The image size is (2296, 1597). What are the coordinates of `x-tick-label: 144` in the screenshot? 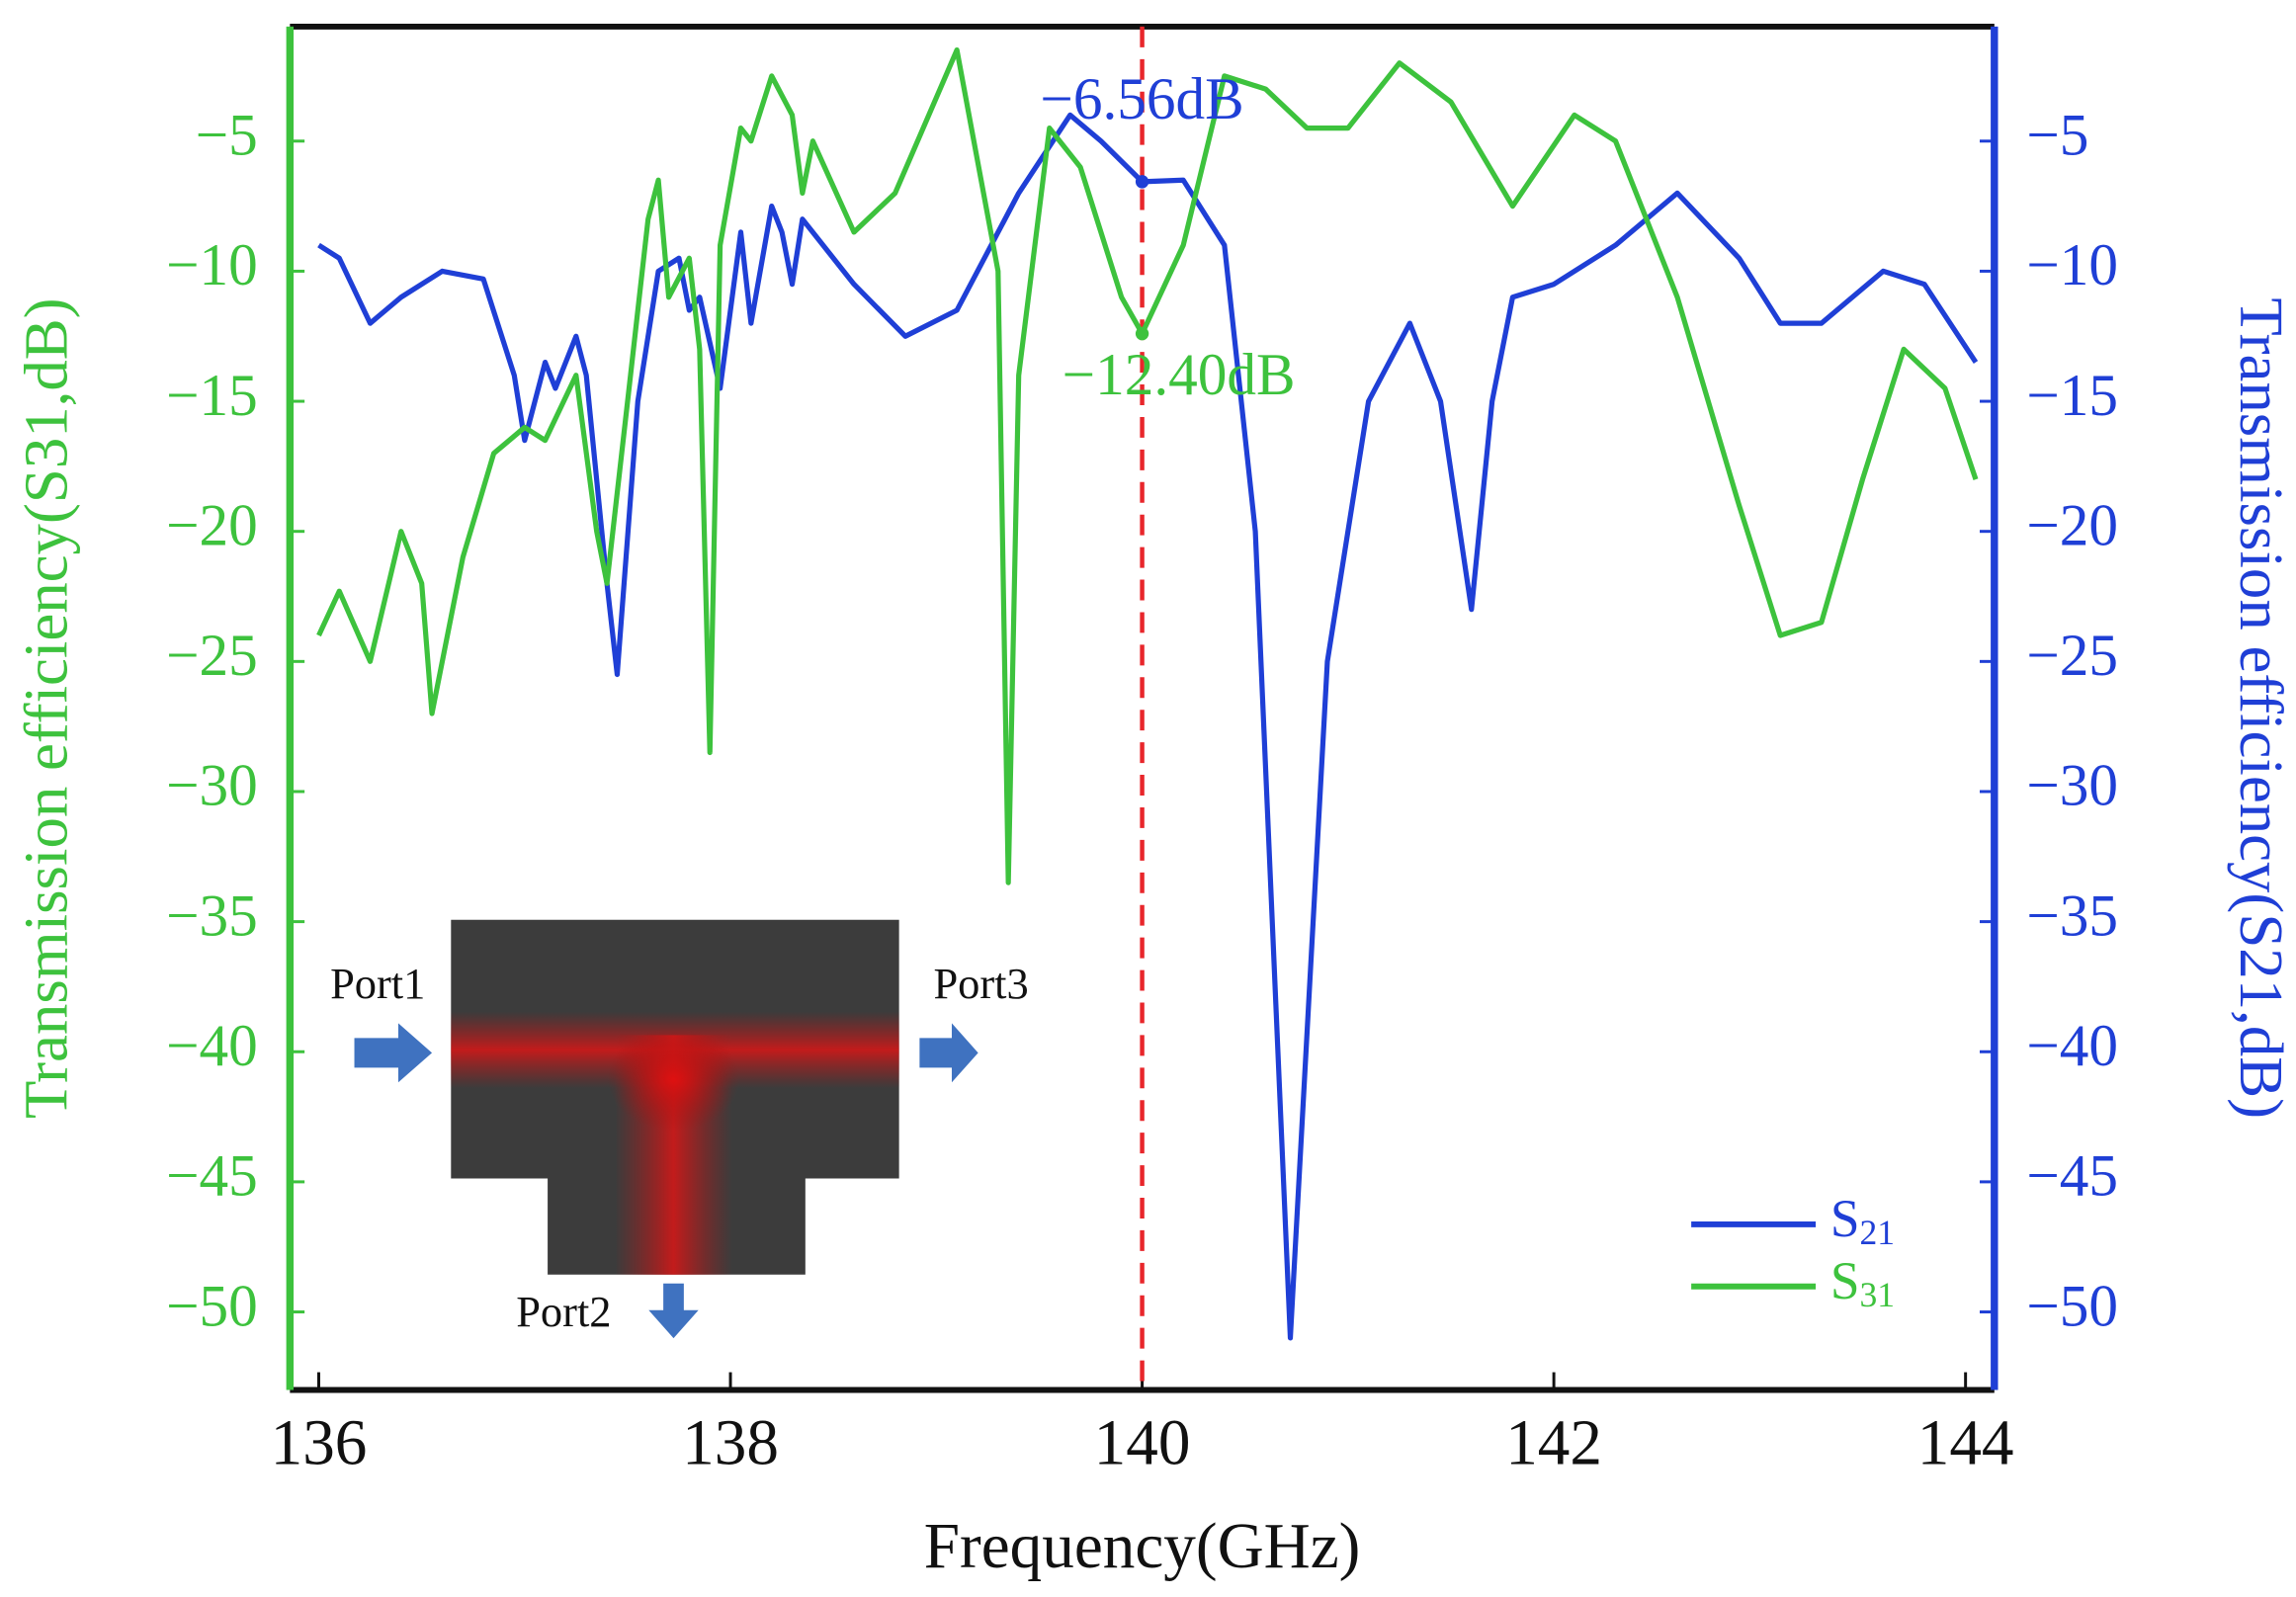 It's located at (1965, 1442).